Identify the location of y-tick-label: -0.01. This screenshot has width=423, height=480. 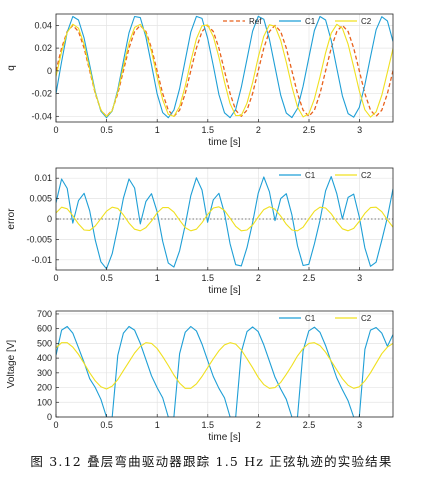
(41, 260).